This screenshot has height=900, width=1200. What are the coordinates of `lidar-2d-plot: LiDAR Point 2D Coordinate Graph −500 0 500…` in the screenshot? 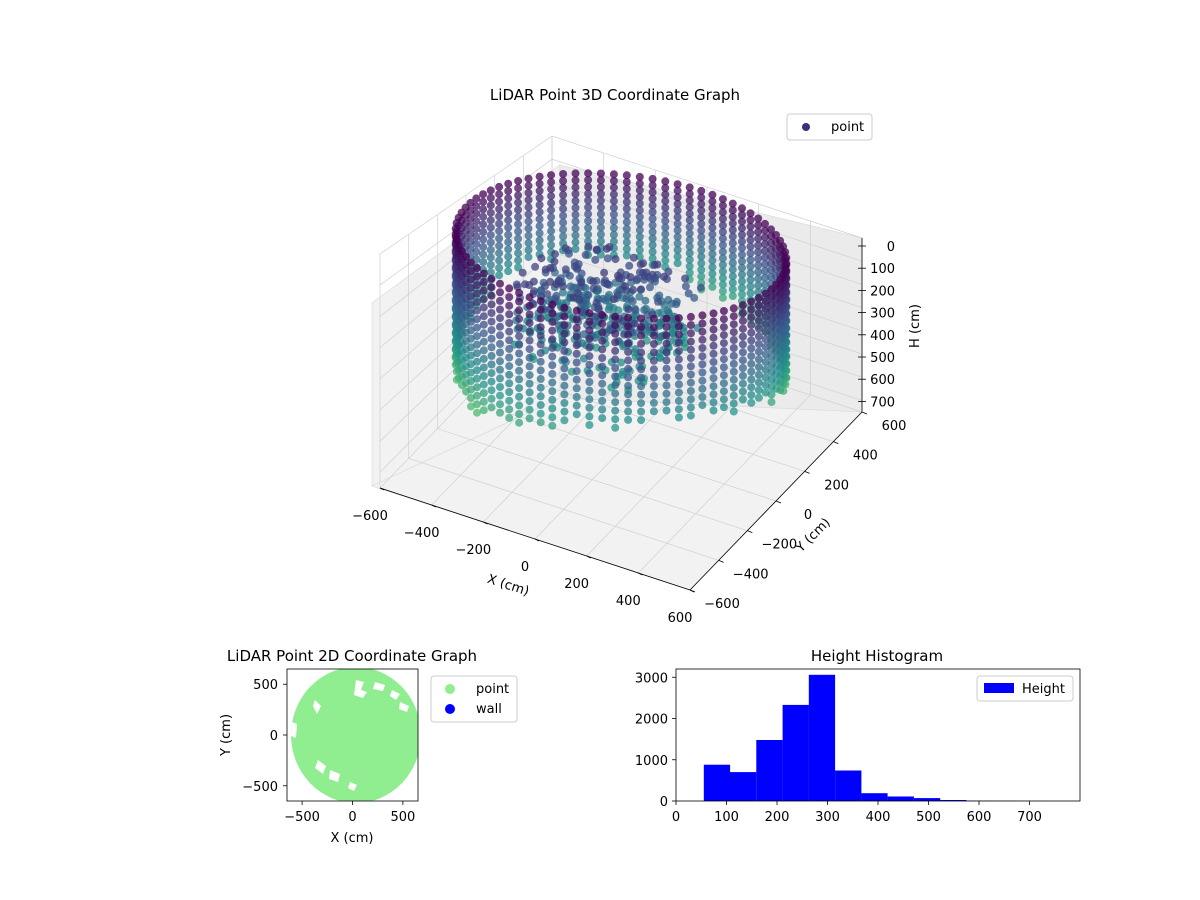 It's located at (368, 746).